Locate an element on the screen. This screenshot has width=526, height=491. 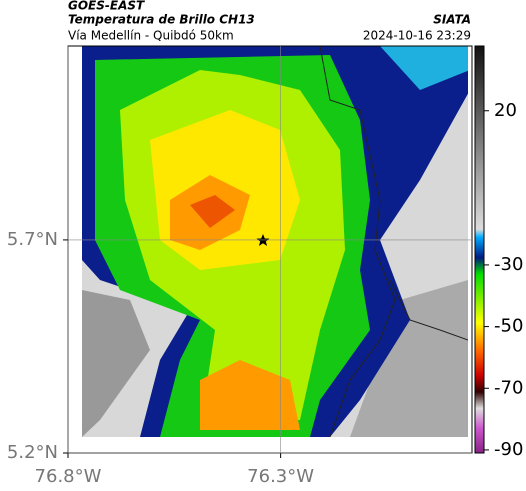
title: GOES-EAST is located at coordinates (106, 6).